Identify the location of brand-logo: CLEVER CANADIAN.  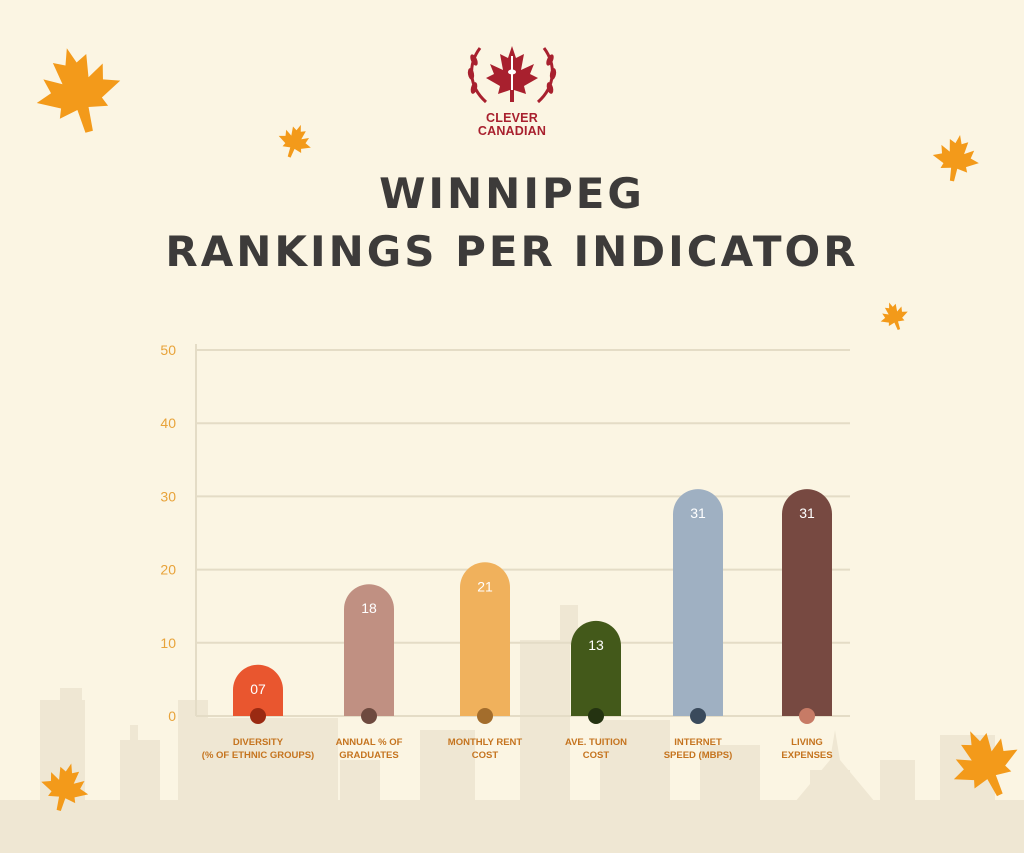
(512, 90).